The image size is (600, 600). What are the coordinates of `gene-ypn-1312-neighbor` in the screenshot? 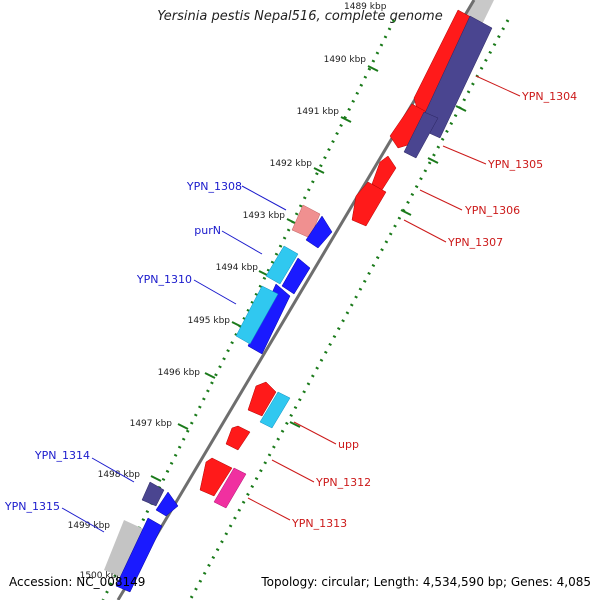 It's located at (238, 438).